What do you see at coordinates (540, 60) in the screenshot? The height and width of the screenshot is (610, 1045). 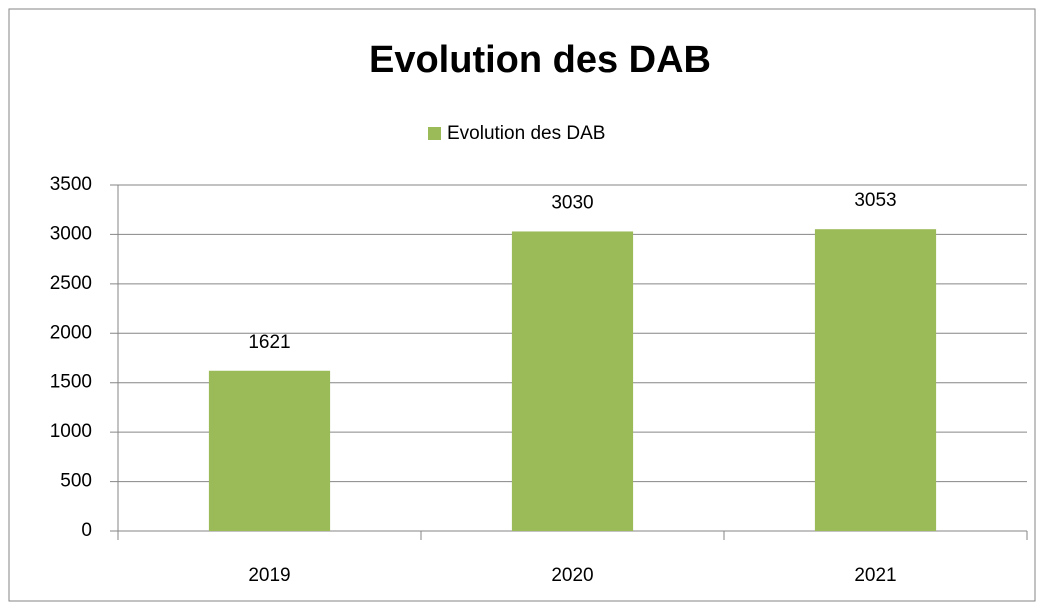 I see `chart-title: Evolution des DAB` at bounding box center [540, 60].